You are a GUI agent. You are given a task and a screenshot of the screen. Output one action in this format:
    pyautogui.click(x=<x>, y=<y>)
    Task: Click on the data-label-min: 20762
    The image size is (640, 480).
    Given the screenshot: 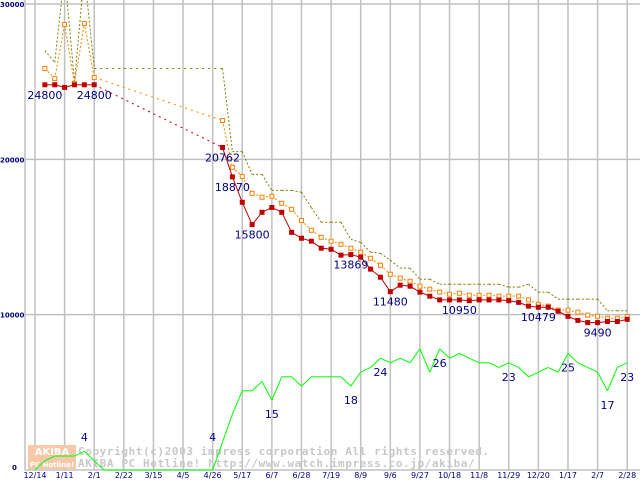 What is the action you would take?
    pyautogui.click(x=222, y=157)
    